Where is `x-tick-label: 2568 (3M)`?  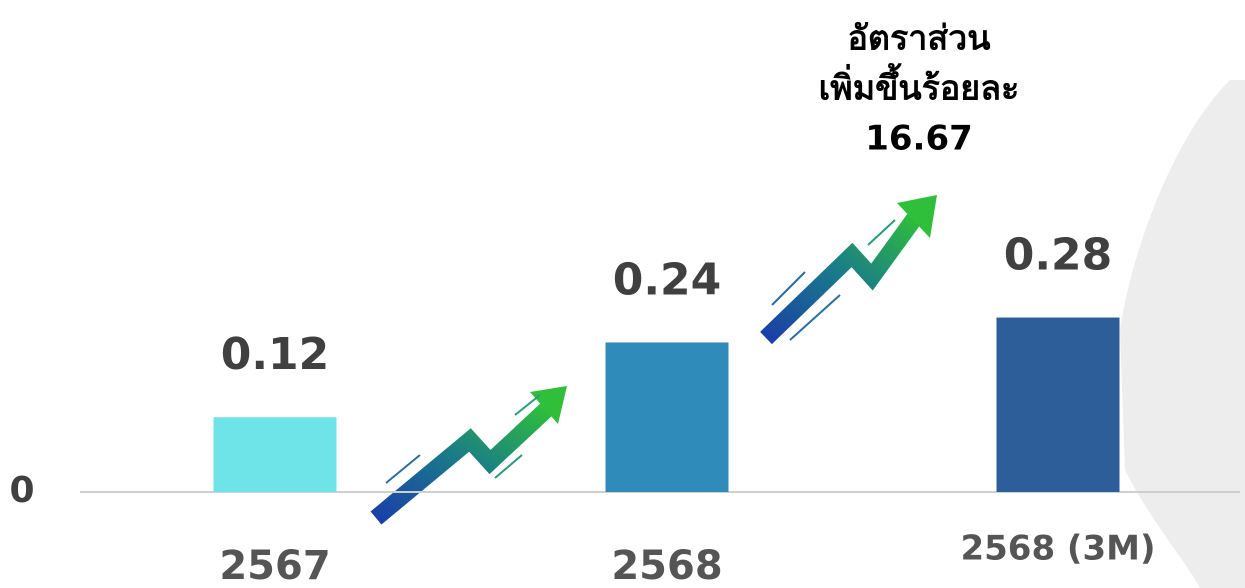
x-tick-label: 2568 (3M) is located at coordinates (1057, 549).